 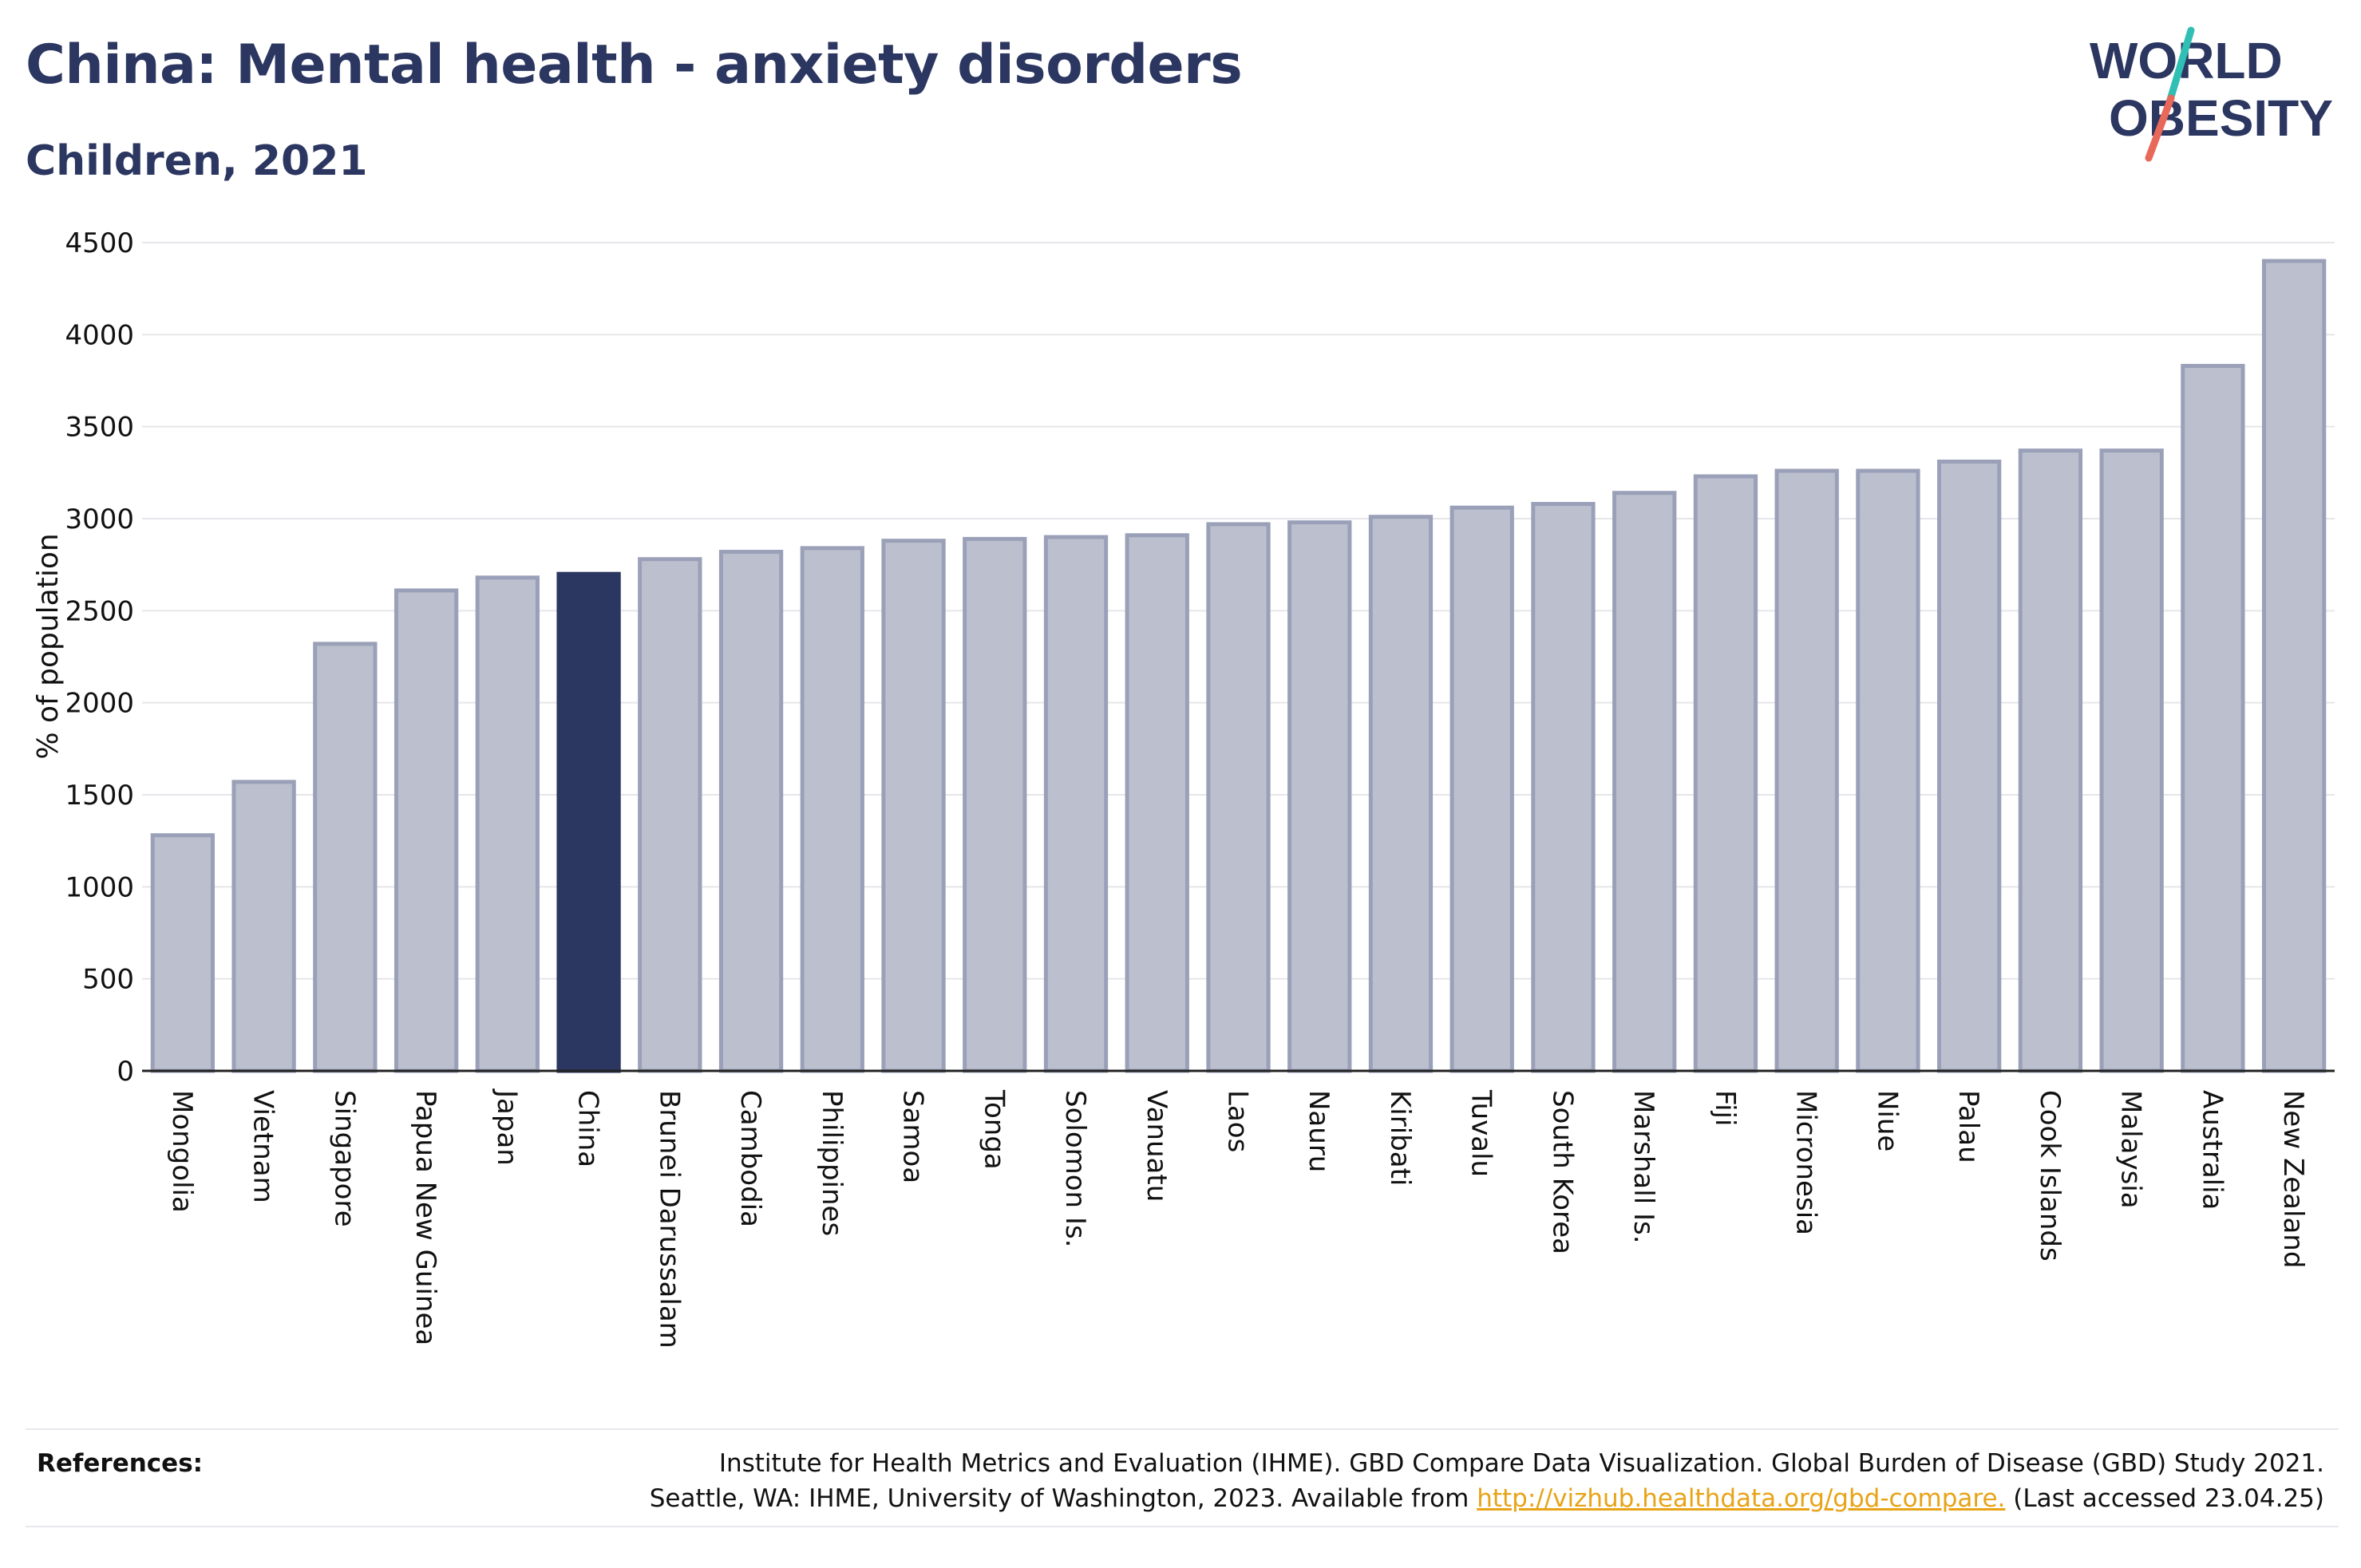 What do you see at coordinates (1238, 1121) in the screenshot?
I see `x-tick-label: Laos` at bounding box center [1238, 1121].